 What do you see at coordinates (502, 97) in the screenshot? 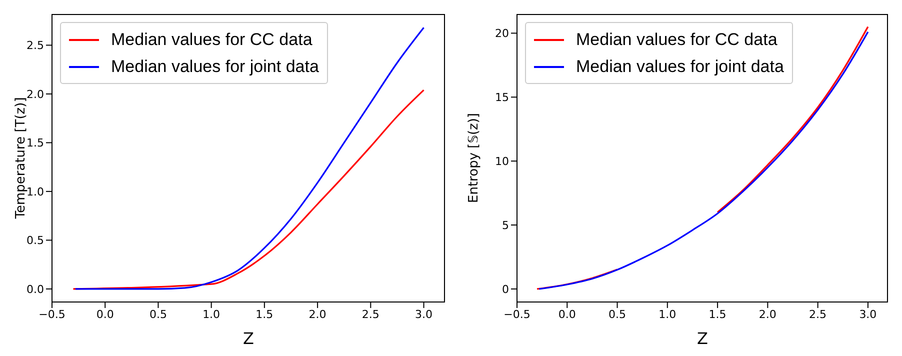
I see `y-tick-label: 15` at bounding box center [502, 97].